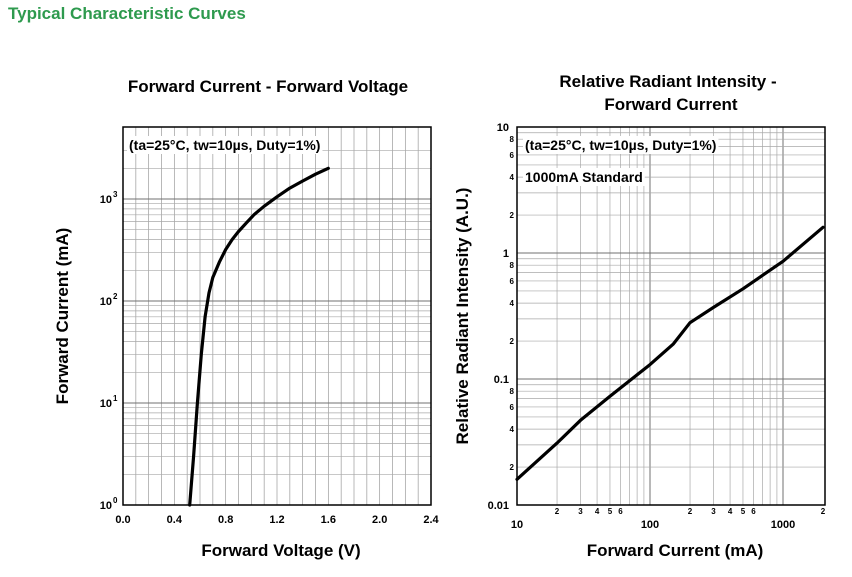  I want to click on chart2-x-axis-label: Forward Current (mA), so click(675, 550).